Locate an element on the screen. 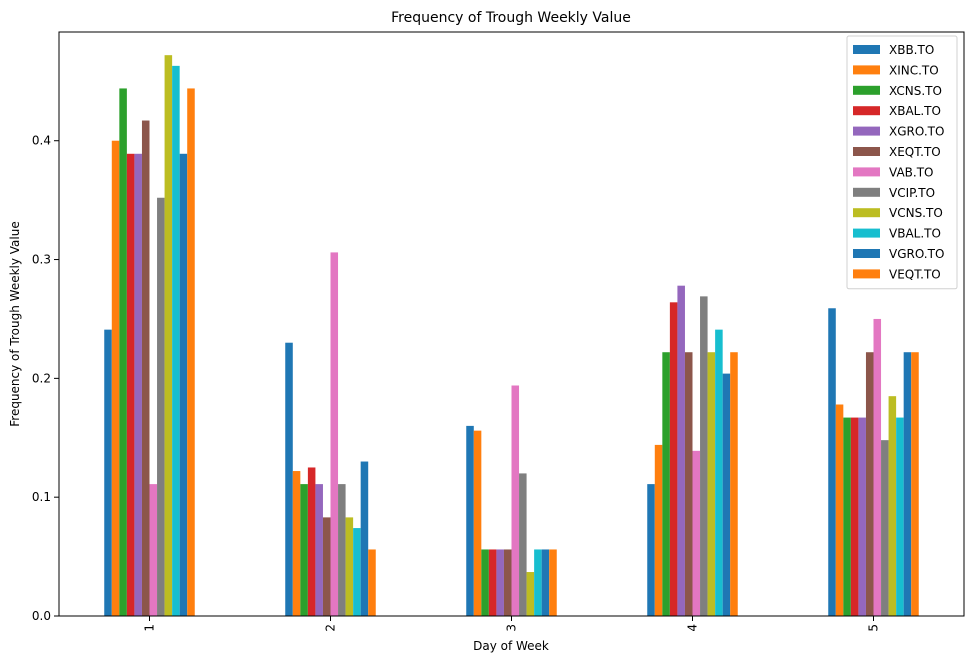 The width and height of the screenshot is (975, 661). legend-label: XINC.TO is located at coordinates (914, 70).